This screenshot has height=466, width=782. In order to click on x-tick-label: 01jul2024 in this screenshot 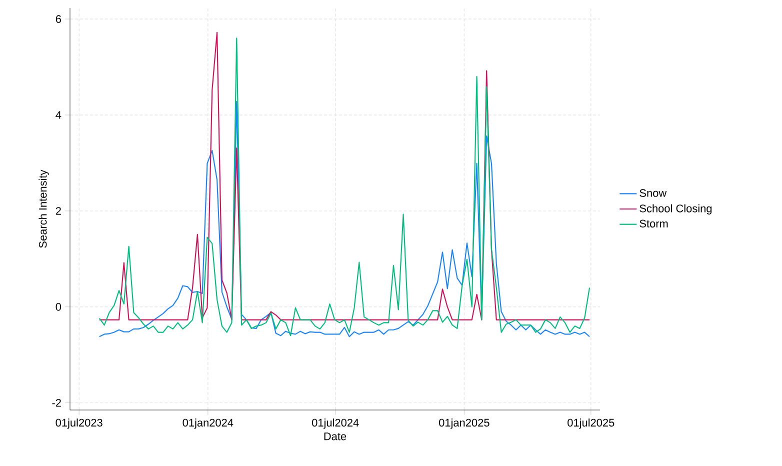, I will do `click(335, 423)`.